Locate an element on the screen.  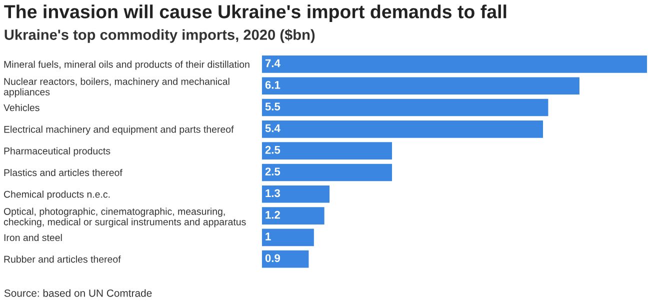
data-label: 7.4 is located at coordinates (272, 63).